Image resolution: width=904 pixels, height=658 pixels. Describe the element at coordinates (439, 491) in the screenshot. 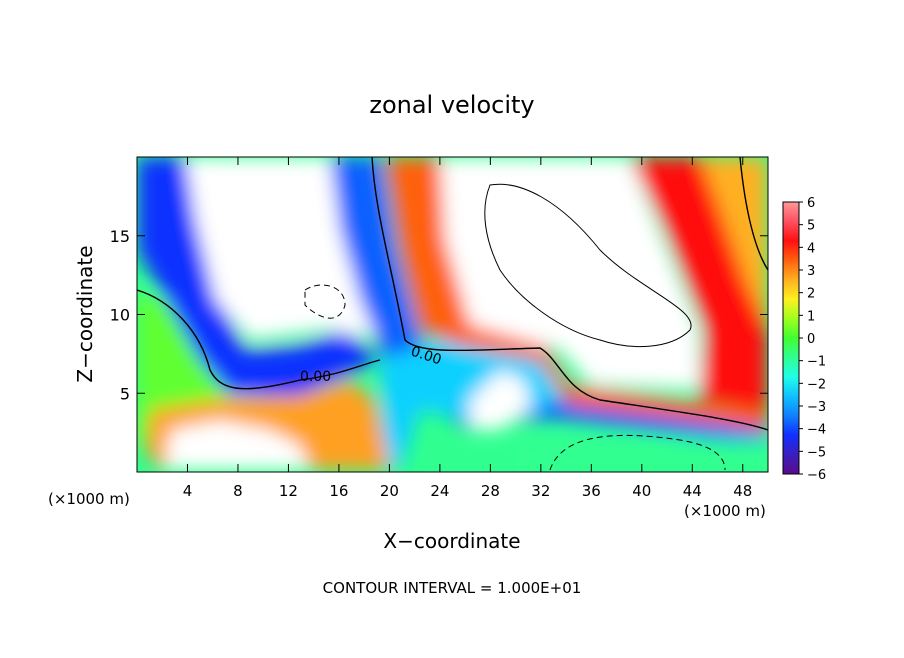

I see `x-tick-label: 24` at that location.